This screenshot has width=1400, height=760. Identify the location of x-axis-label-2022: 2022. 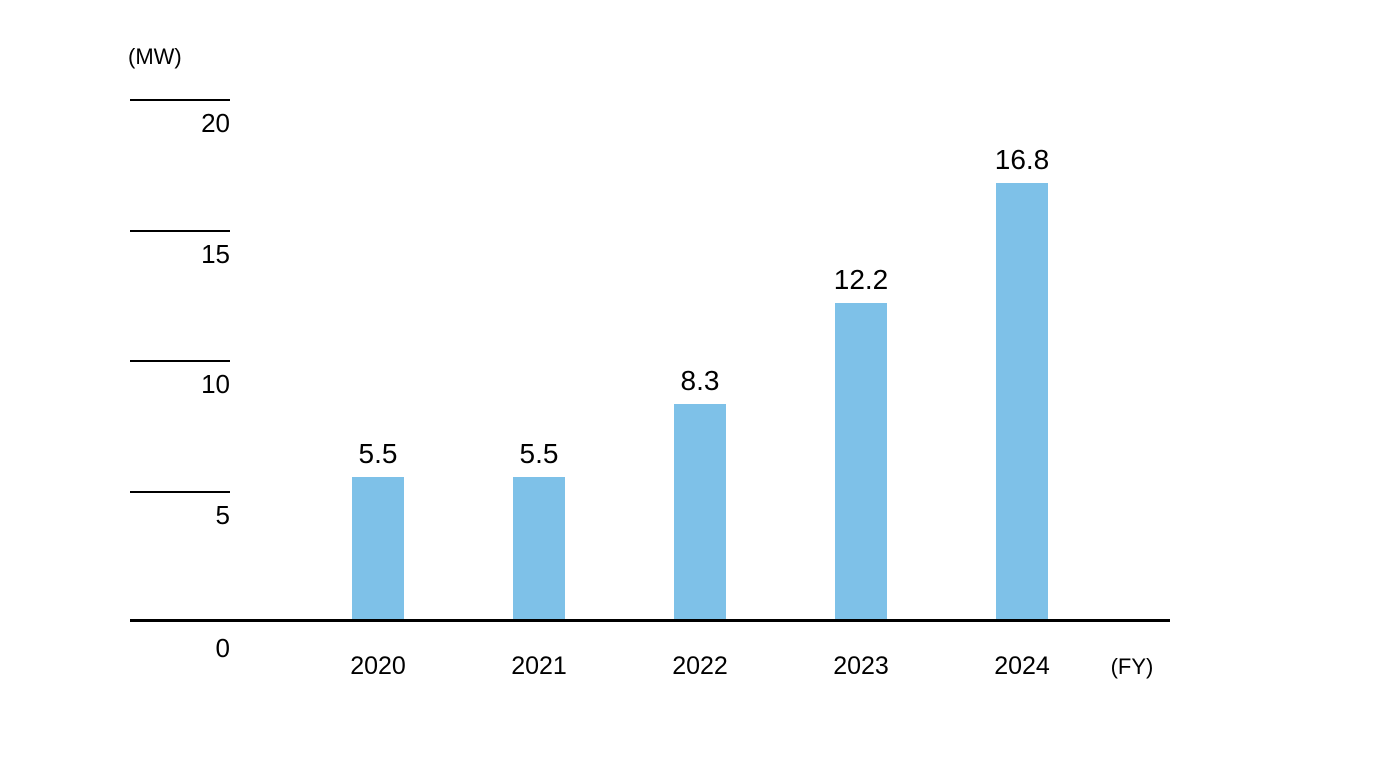
(700, 666).